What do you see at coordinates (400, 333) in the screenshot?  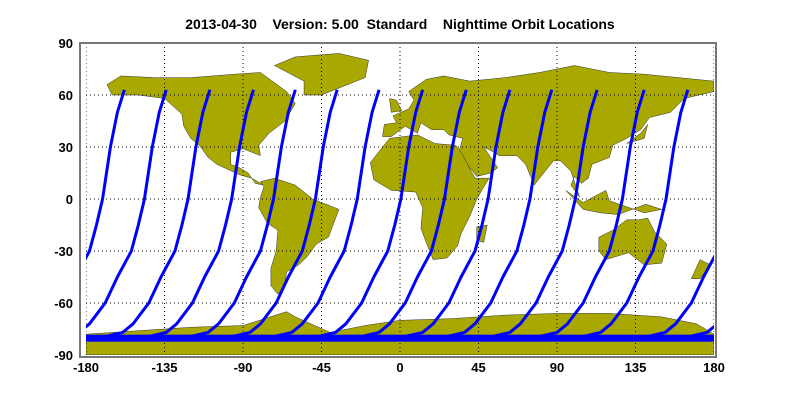 I see `landmass-antarctica` at bounding box center [400, 333].